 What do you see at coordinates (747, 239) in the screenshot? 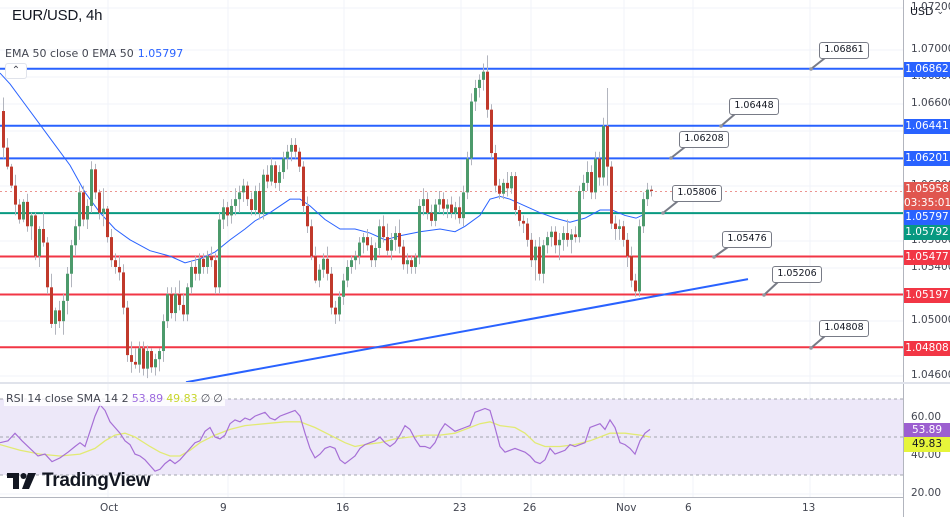
I see `price-callout: 1.05476` at bounding box center [747, 239].